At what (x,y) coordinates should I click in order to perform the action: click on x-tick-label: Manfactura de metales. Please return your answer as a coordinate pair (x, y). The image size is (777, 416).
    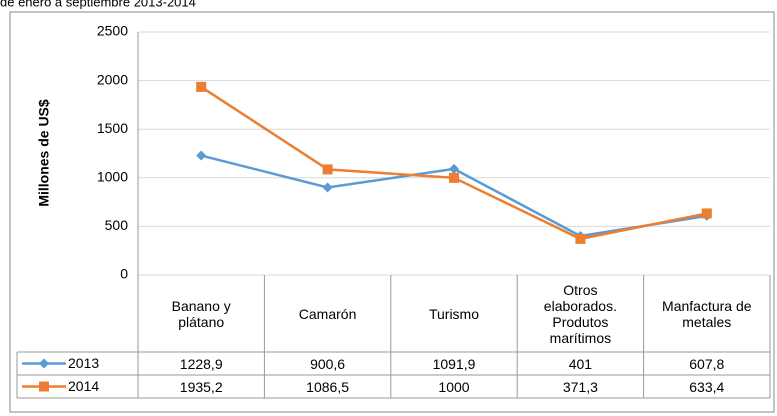
    Looking at the image, I should click on (707, 313).